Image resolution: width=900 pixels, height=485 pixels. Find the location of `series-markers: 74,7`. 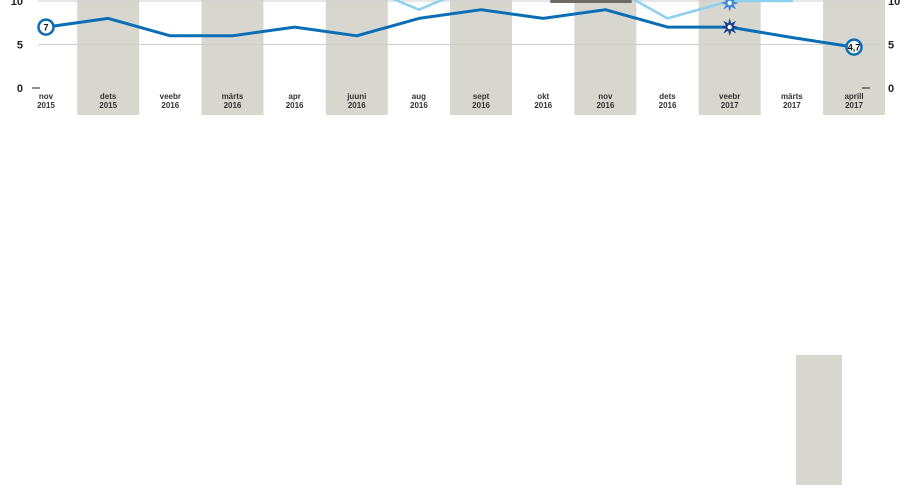

series-markers: 74,7 is located at coordinates (450, 28).